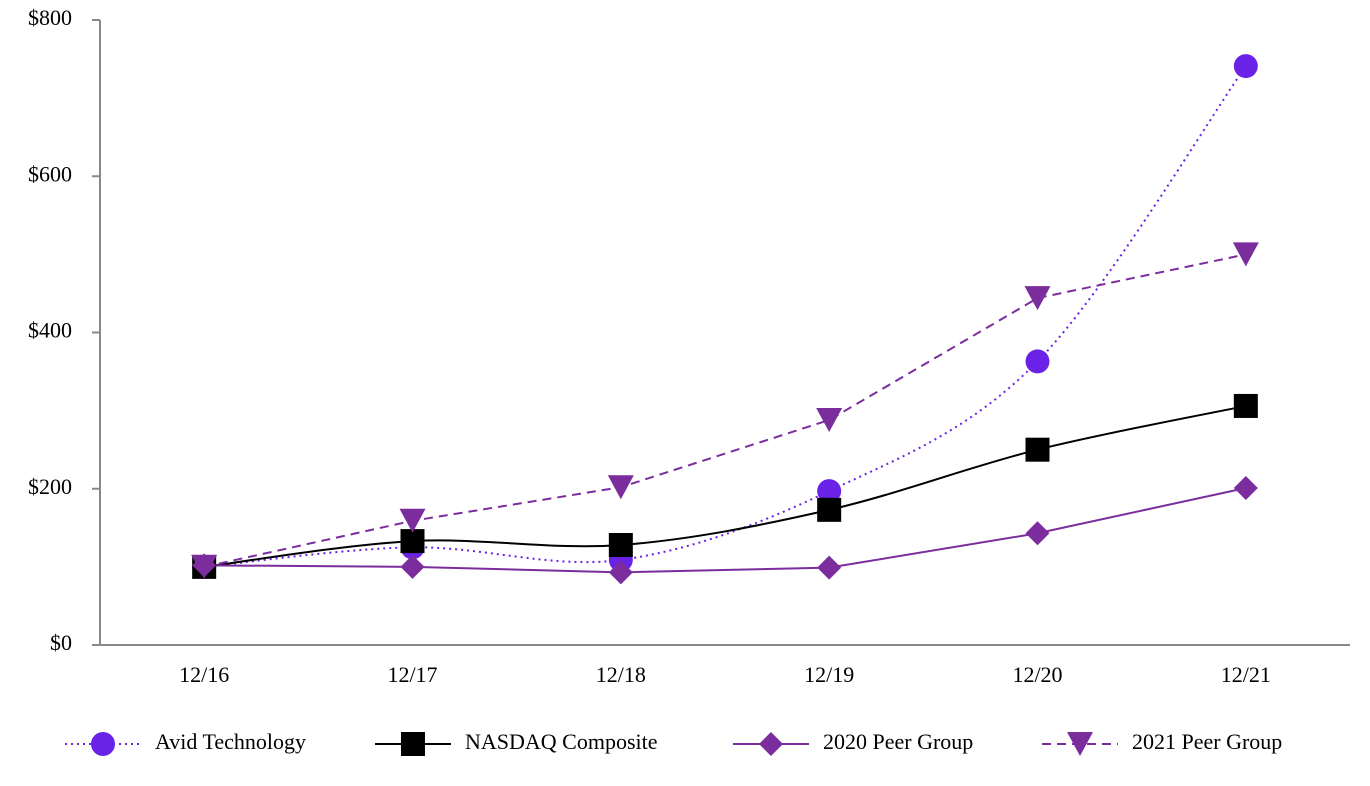 The image size is (1370, 786). Describe the element at coordinates (725, 530) in the screenshot. I see `series-line` at that location.